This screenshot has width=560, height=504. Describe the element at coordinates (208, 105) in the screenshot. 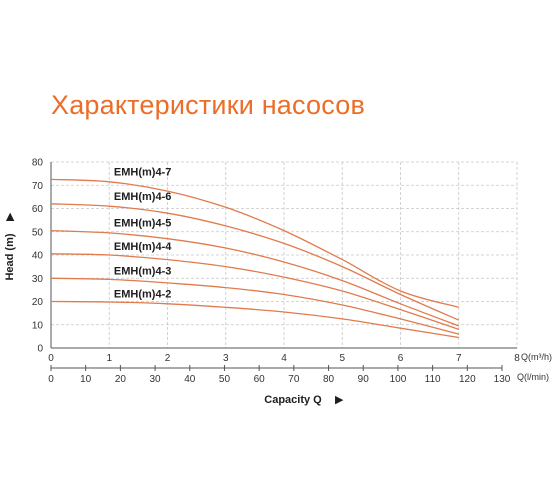

I see `page-title: Характеристики насосов` at that location.